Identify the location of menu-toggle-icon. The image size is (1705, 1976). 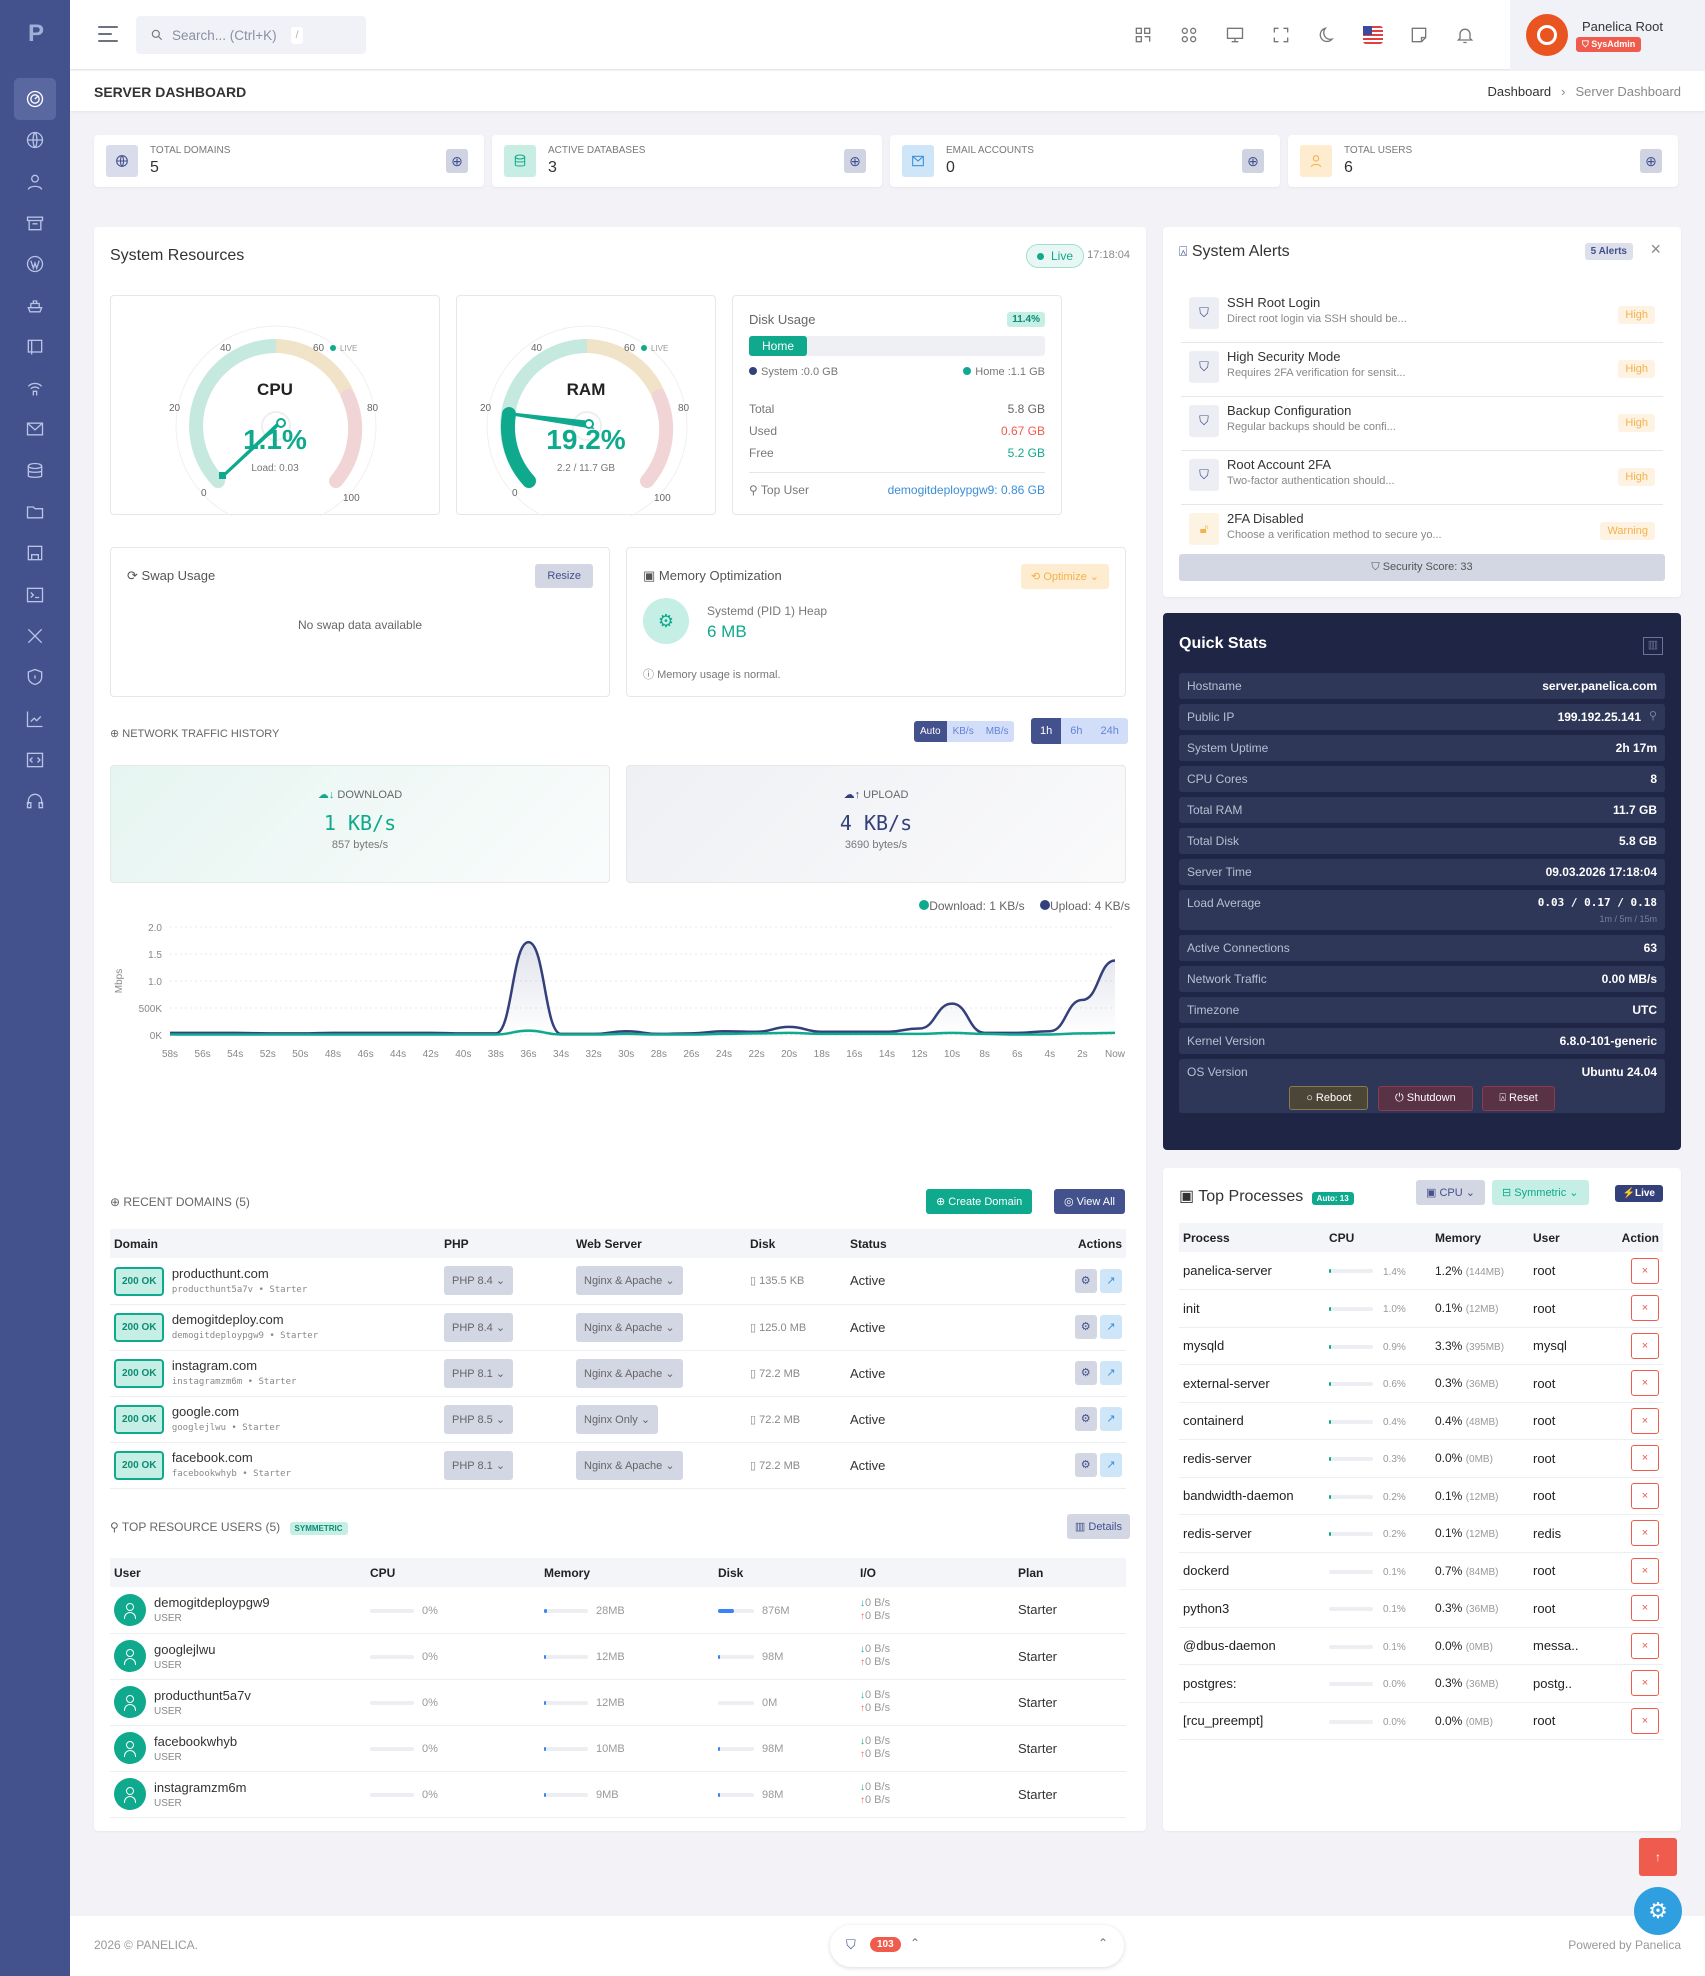
(108, 34).